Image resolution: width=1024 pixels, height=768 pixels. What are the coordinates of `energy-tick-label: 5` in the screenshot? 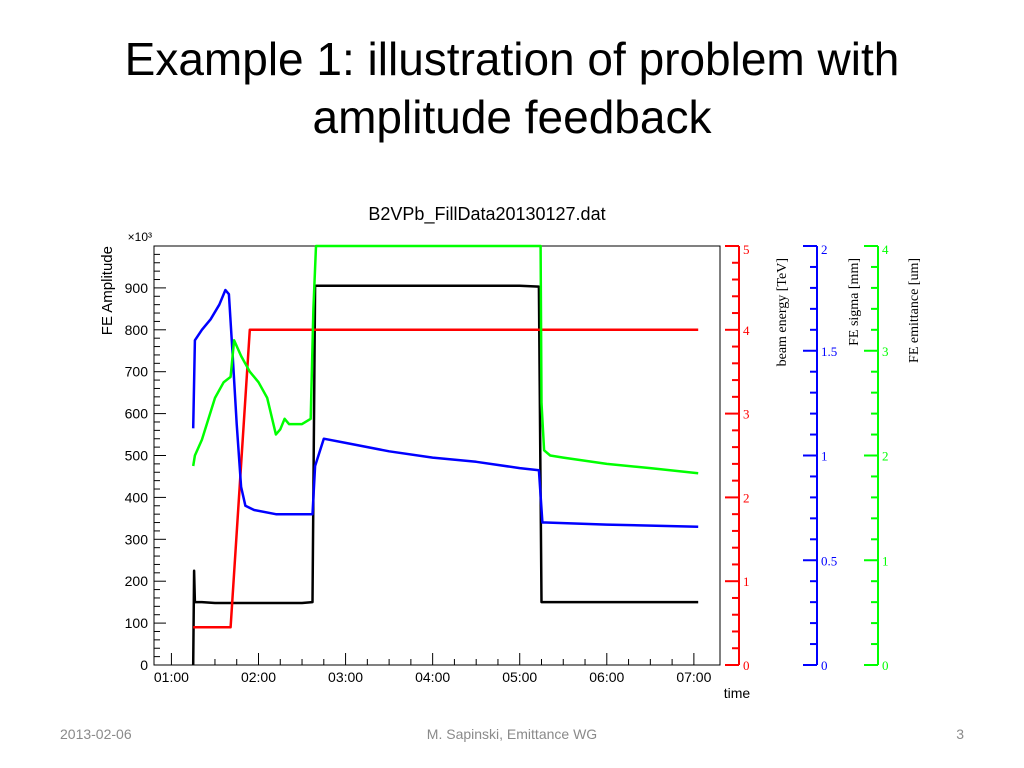 It's located at (746, 249).